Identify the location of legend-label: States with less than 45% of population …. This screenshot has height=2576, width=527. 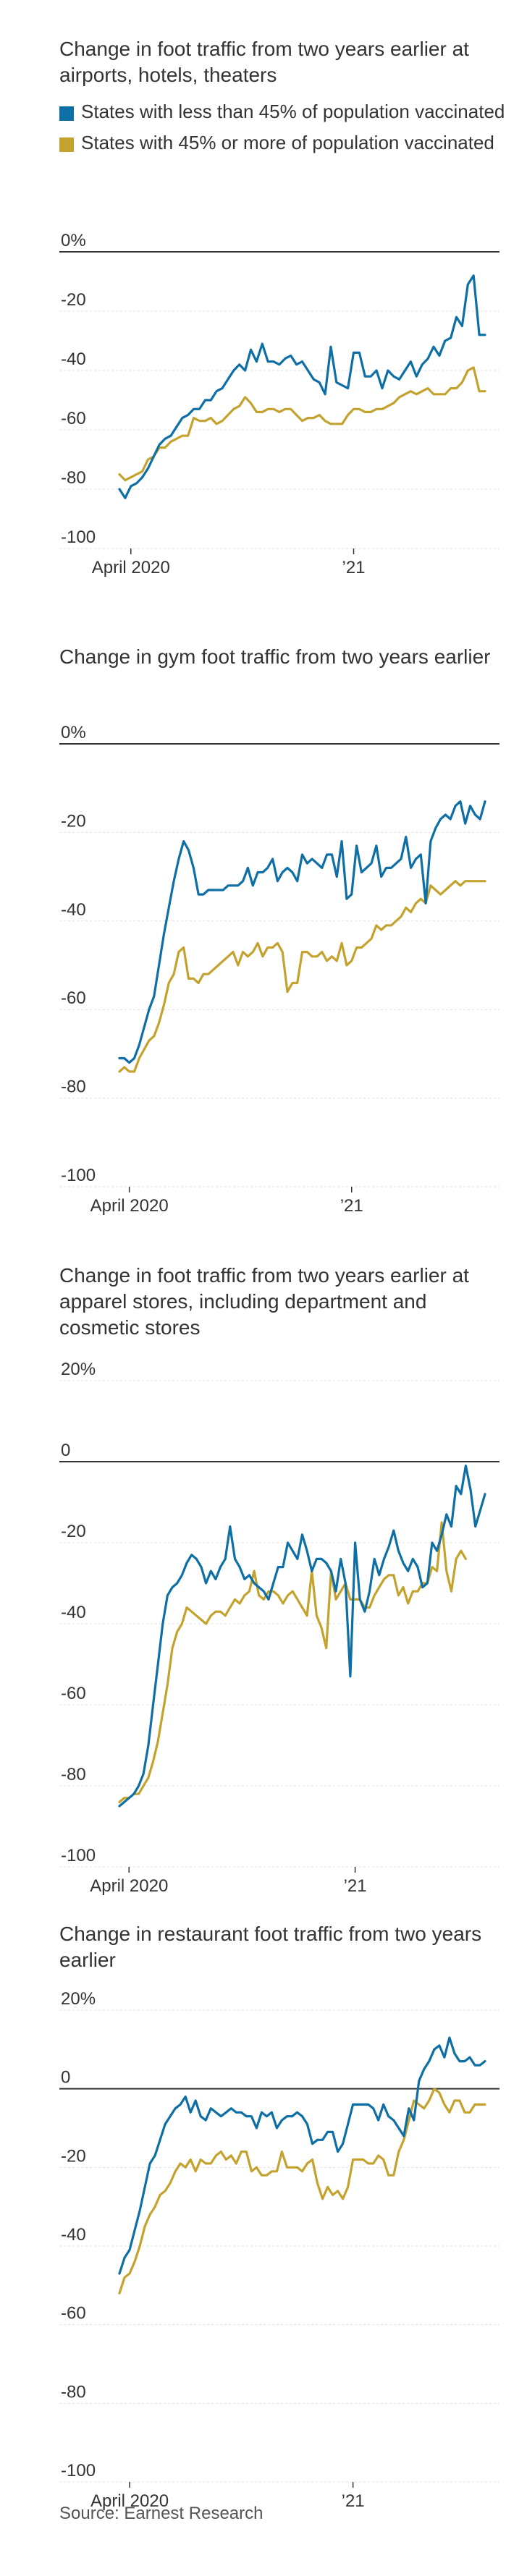
(293, 111).